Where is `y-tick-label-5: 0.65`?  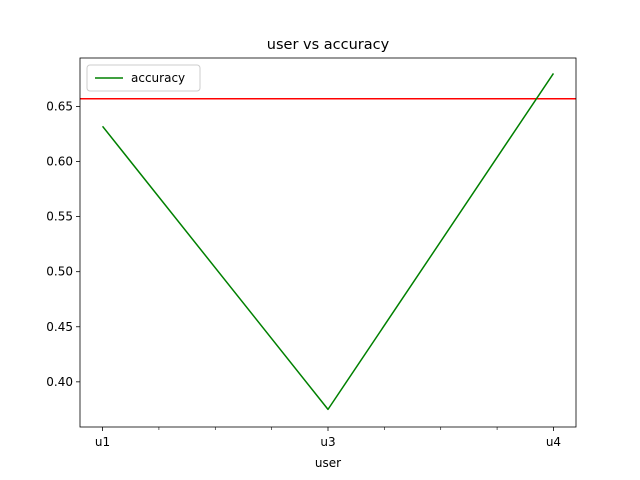
y-tick-label-5: 0.65 is located at coordinates (59, 106).